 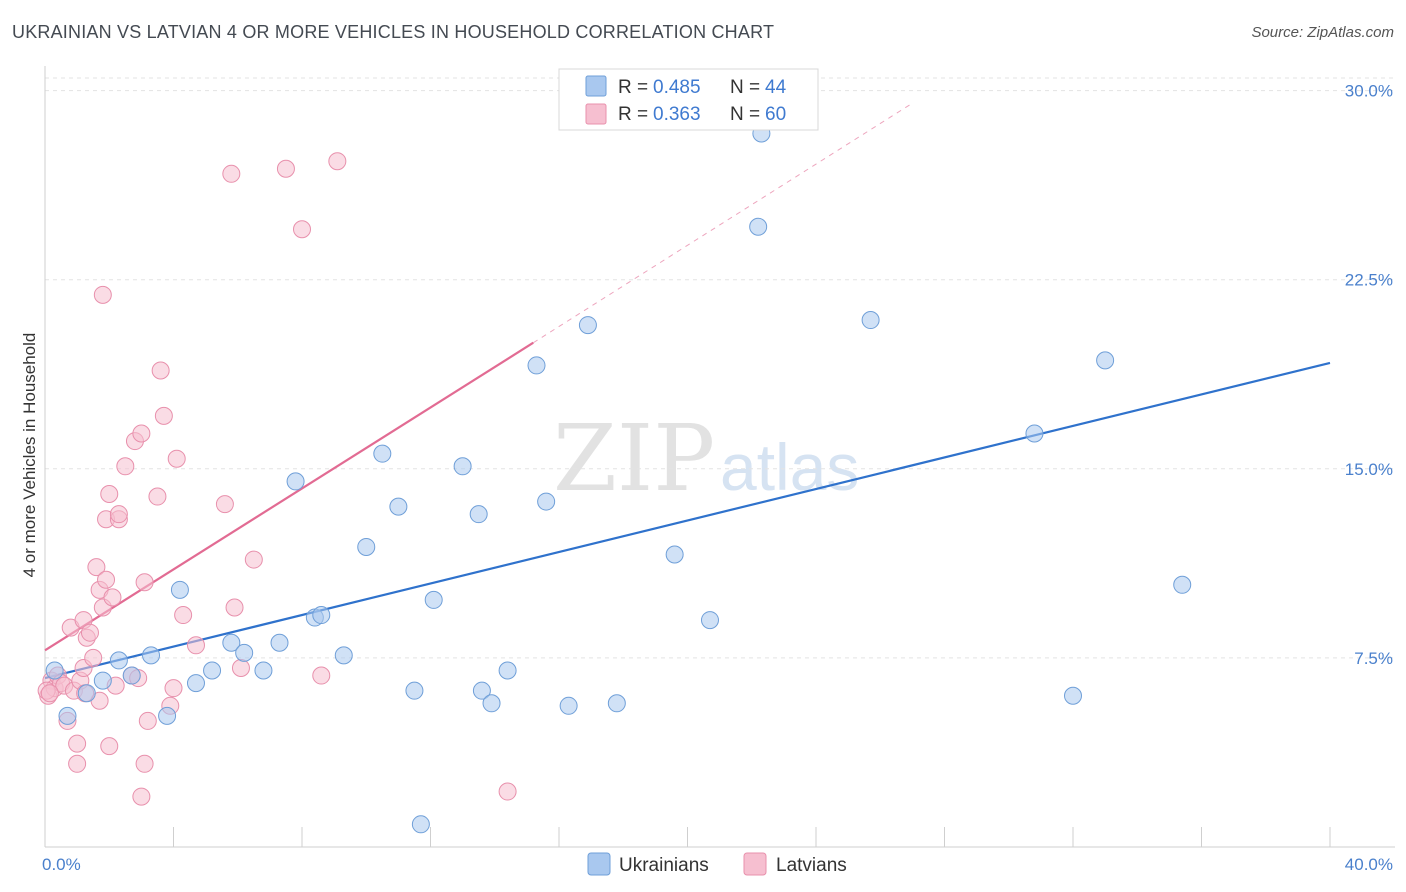 I want to click on legend-r-label-latvians: R =, so click(x=633, y=114).